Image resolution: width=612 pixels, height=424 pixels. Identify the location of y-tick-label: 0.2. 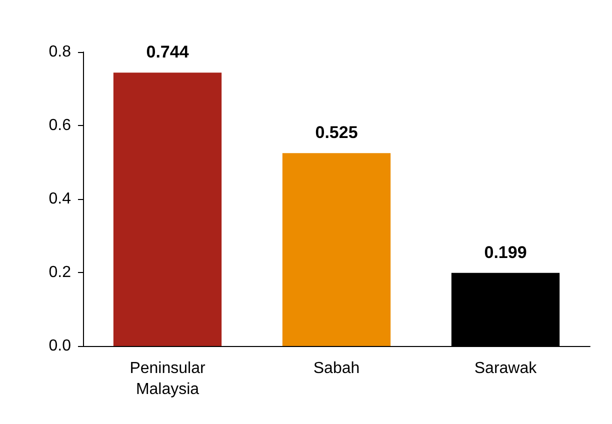
(60, 272).